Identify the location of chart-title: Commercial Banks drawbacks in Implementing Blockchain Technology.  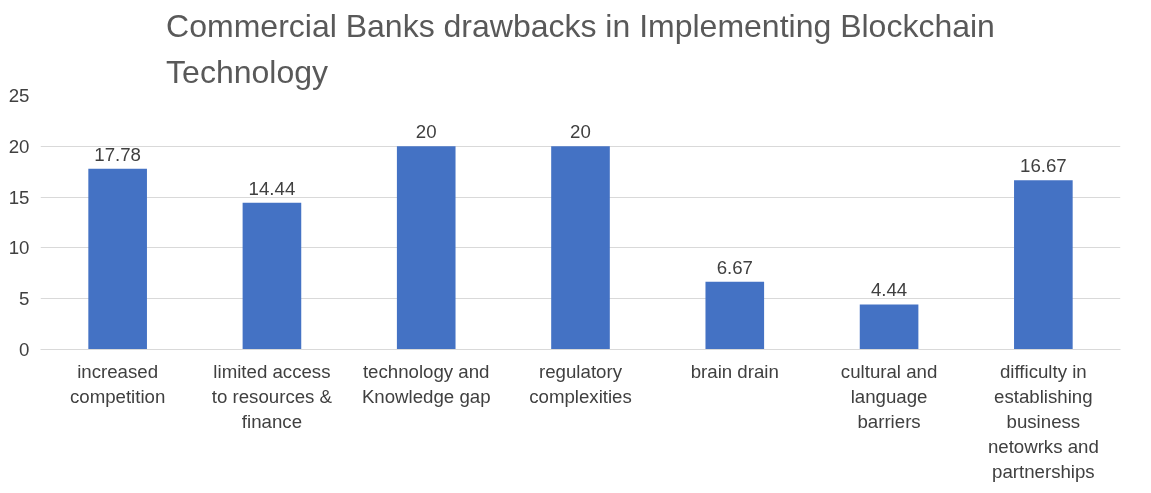
(580, 49).